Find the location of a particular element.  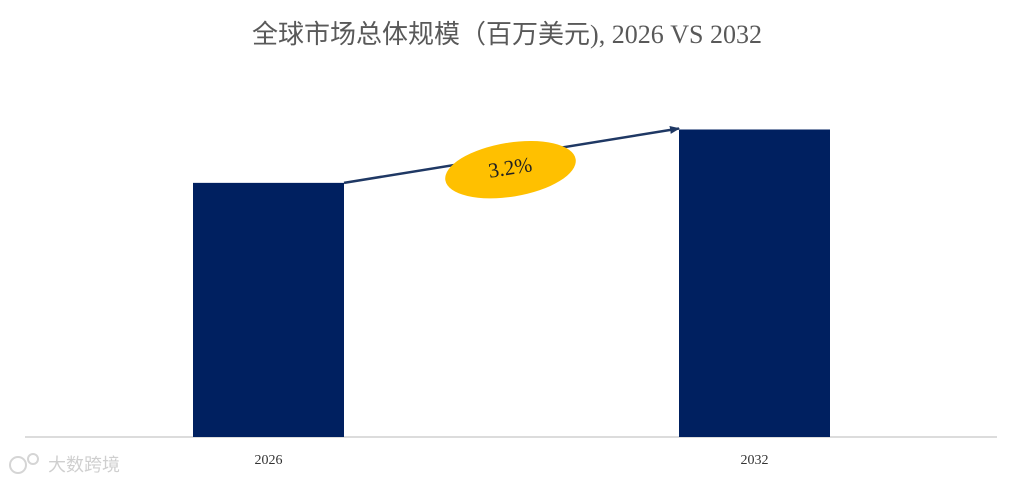

x-tick-label: 2032 is located at coordinates (755, 460).